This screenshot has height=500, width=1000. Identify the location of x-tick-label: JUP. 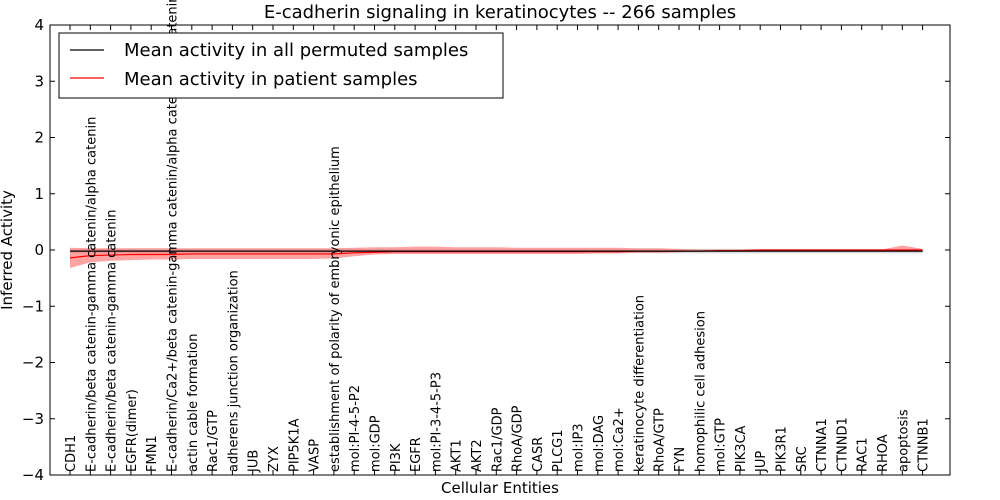
(761, 462).